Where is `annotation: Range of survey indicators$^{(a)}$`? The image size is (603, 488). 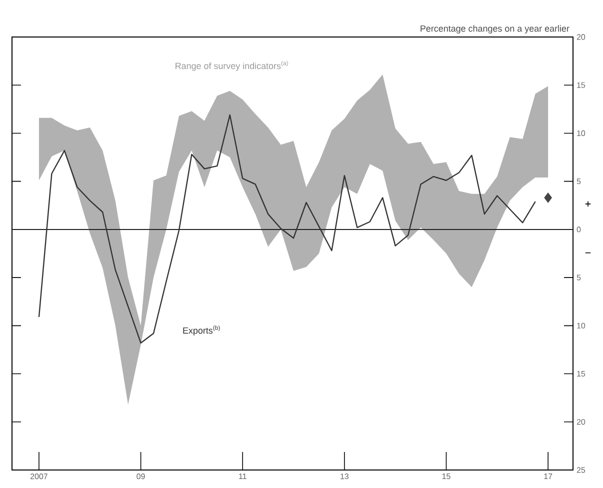
annotation: Range of survey indicators$^{(a)}$ is located at coordinates (232, 65).